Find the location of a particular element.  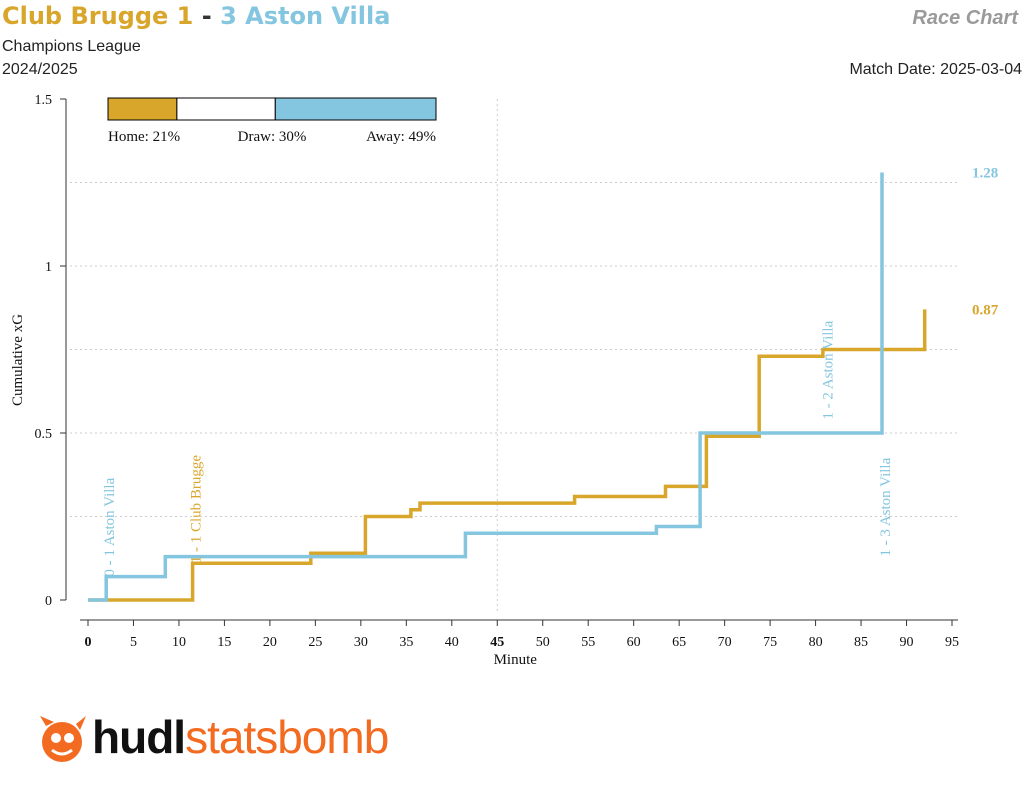

hudl-statsbomb-logo: hudlstatsbomb is located at coordinates (246, 741).